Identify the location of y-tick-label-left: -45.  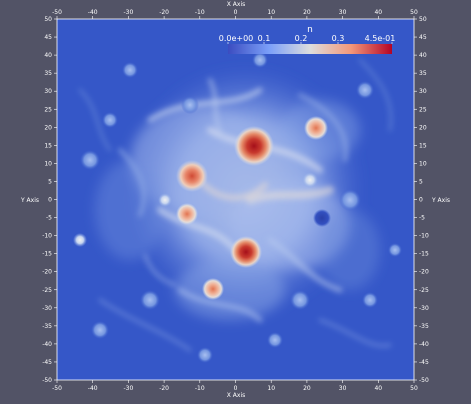
(47, 362).